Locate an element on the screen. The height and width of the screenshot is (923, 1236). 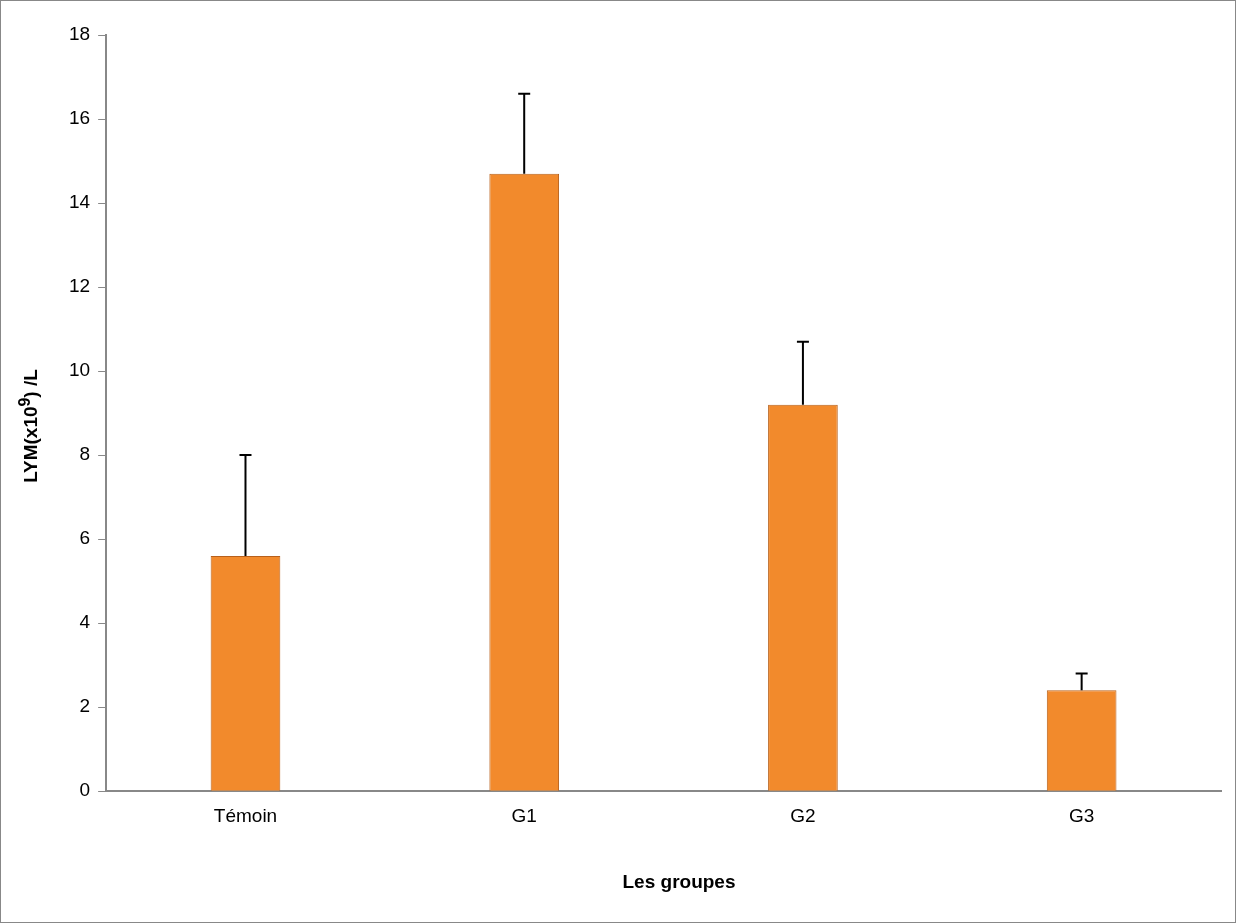
x-tick-label: Témoin is located at coordinates (245, 815).